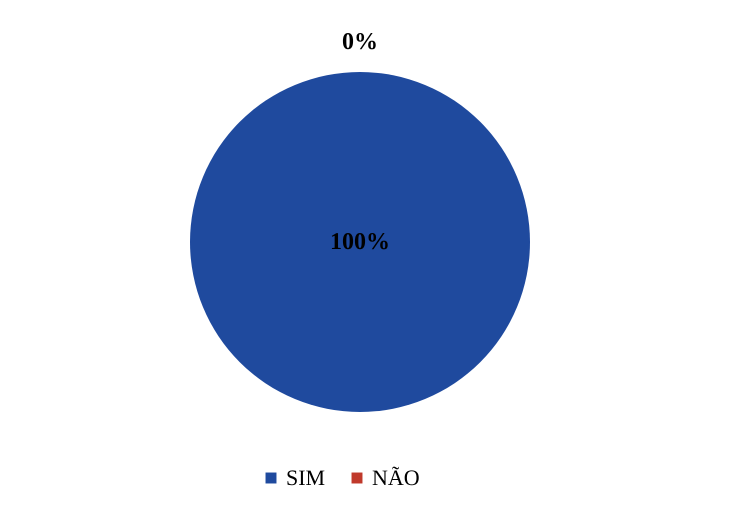 The width and height of the screenshot is (746, 508). Describe the element at coordinates (360, 242) in the screenshot. I see `data-label: 100%` at that location.